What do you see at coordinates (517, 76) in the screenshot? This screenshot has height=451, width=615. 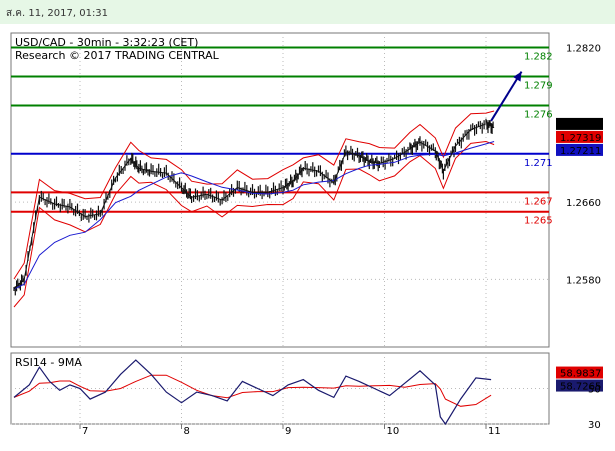 I see `forecast-arrowhead` at bounding box center [517, 76].